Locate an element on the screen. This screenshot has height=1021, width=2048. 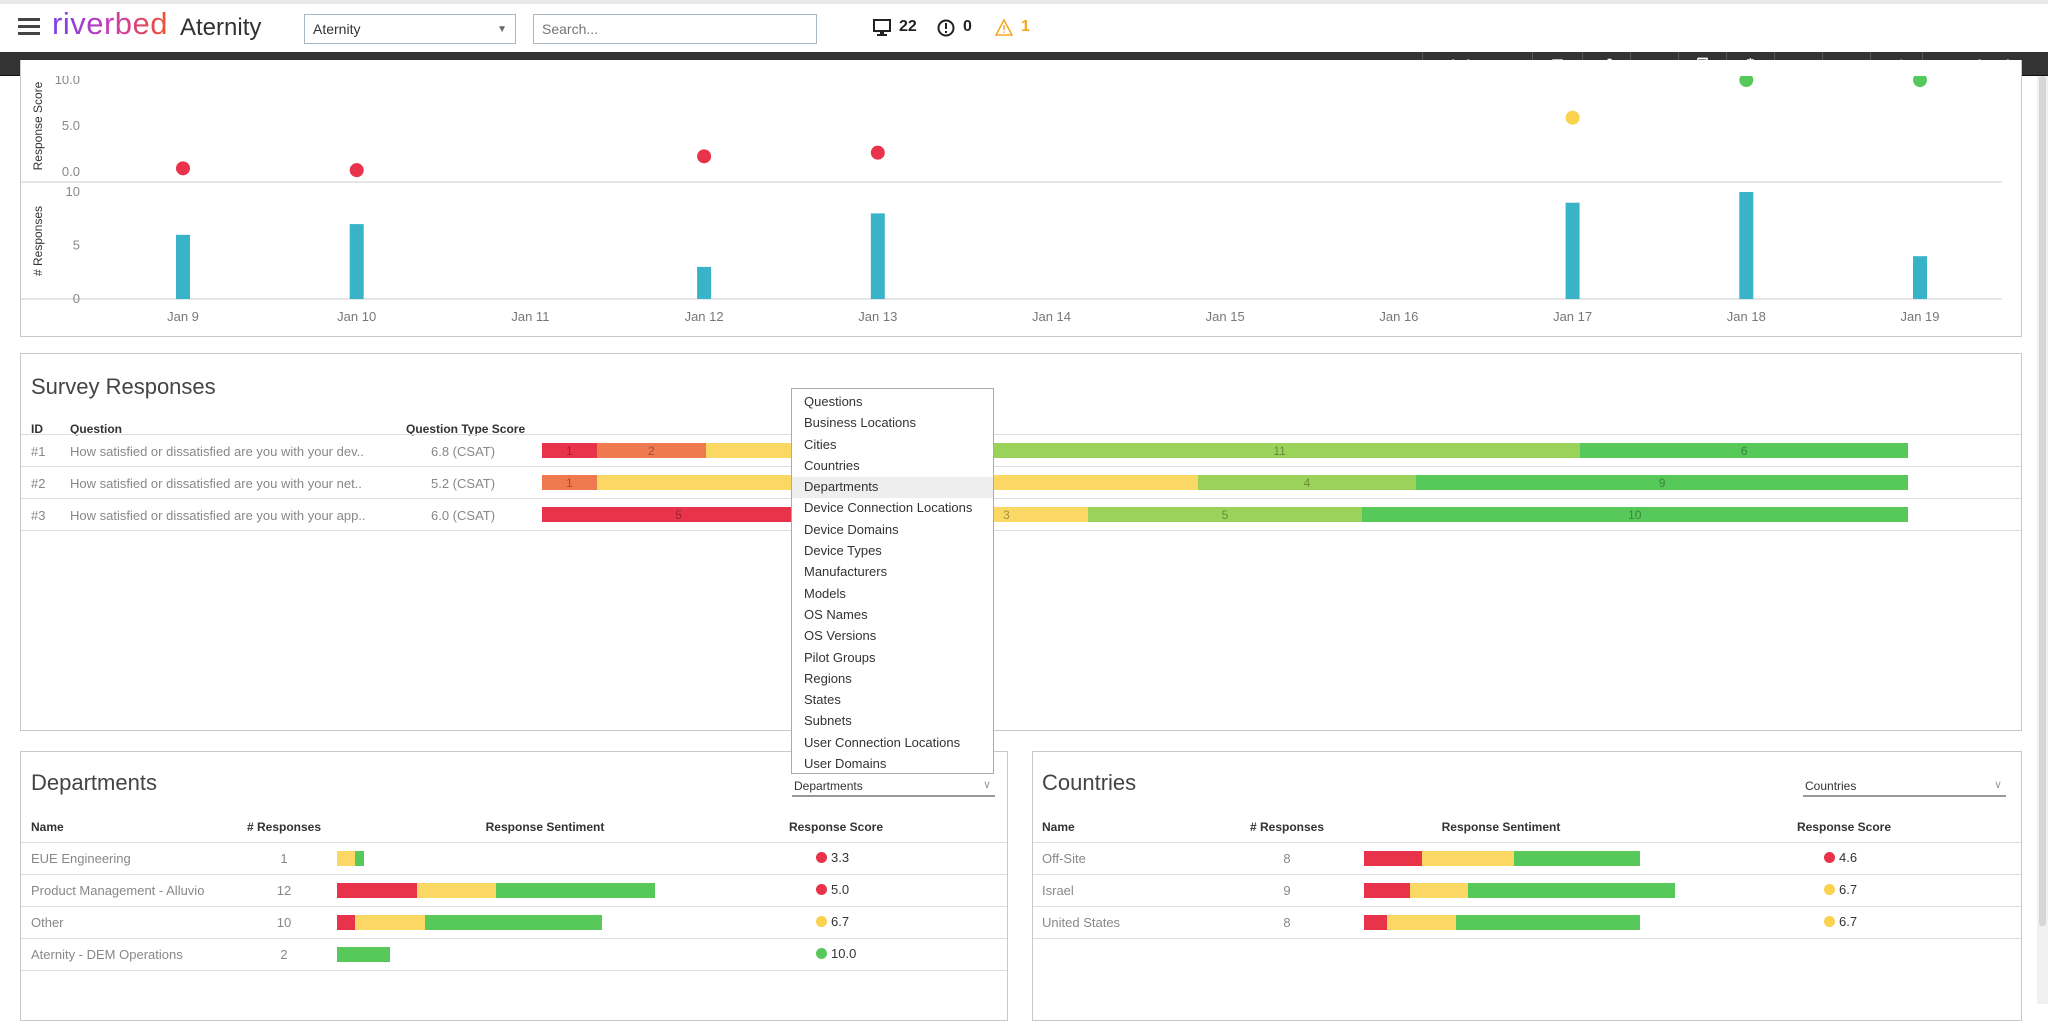
table-row: EUE Engineering 1 3.3 is located at coordinates (514, 858).